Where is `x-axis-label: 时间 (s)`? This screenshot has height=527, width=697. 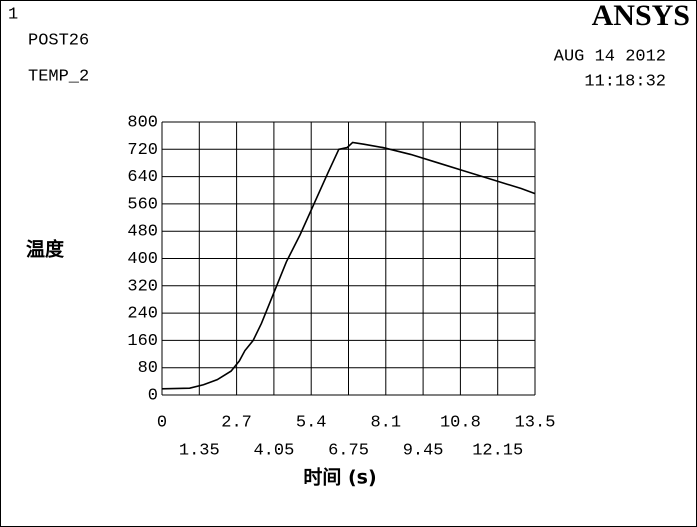 x-axis-label: 时间 (s) is located at coordinates (339, 478).